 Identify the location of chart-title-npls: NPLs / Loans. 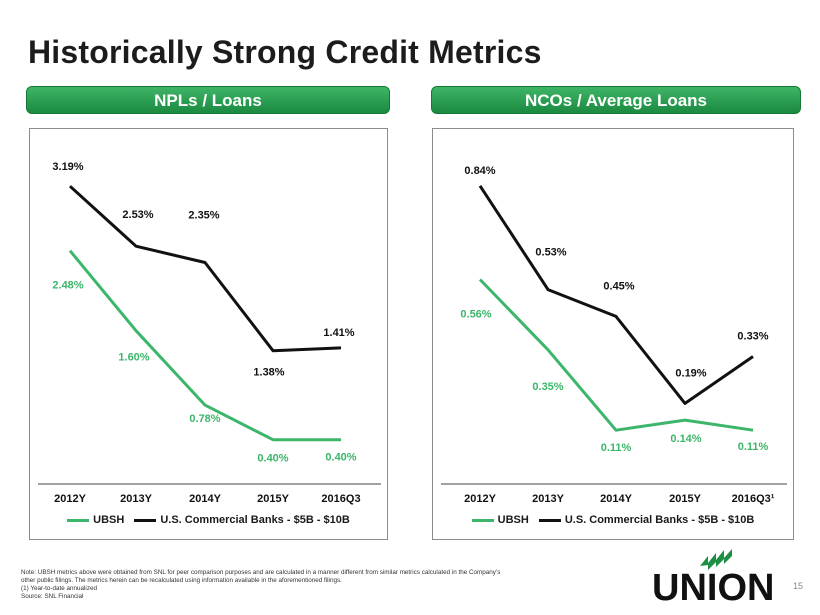
(208, 100).